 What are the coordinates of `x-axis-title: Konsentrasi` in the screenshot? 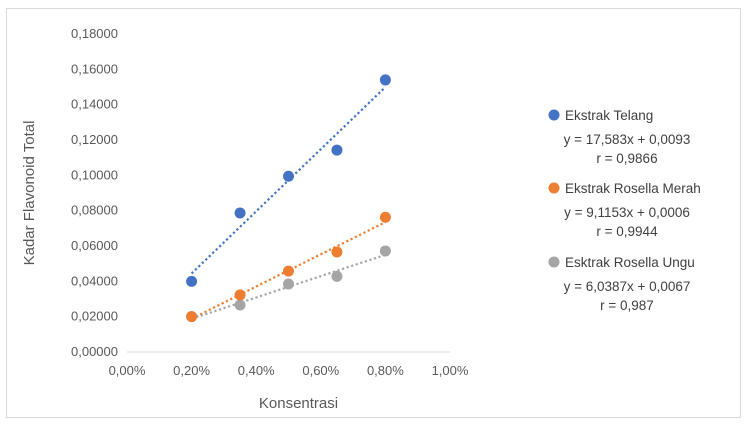 It's located at (298, 403).